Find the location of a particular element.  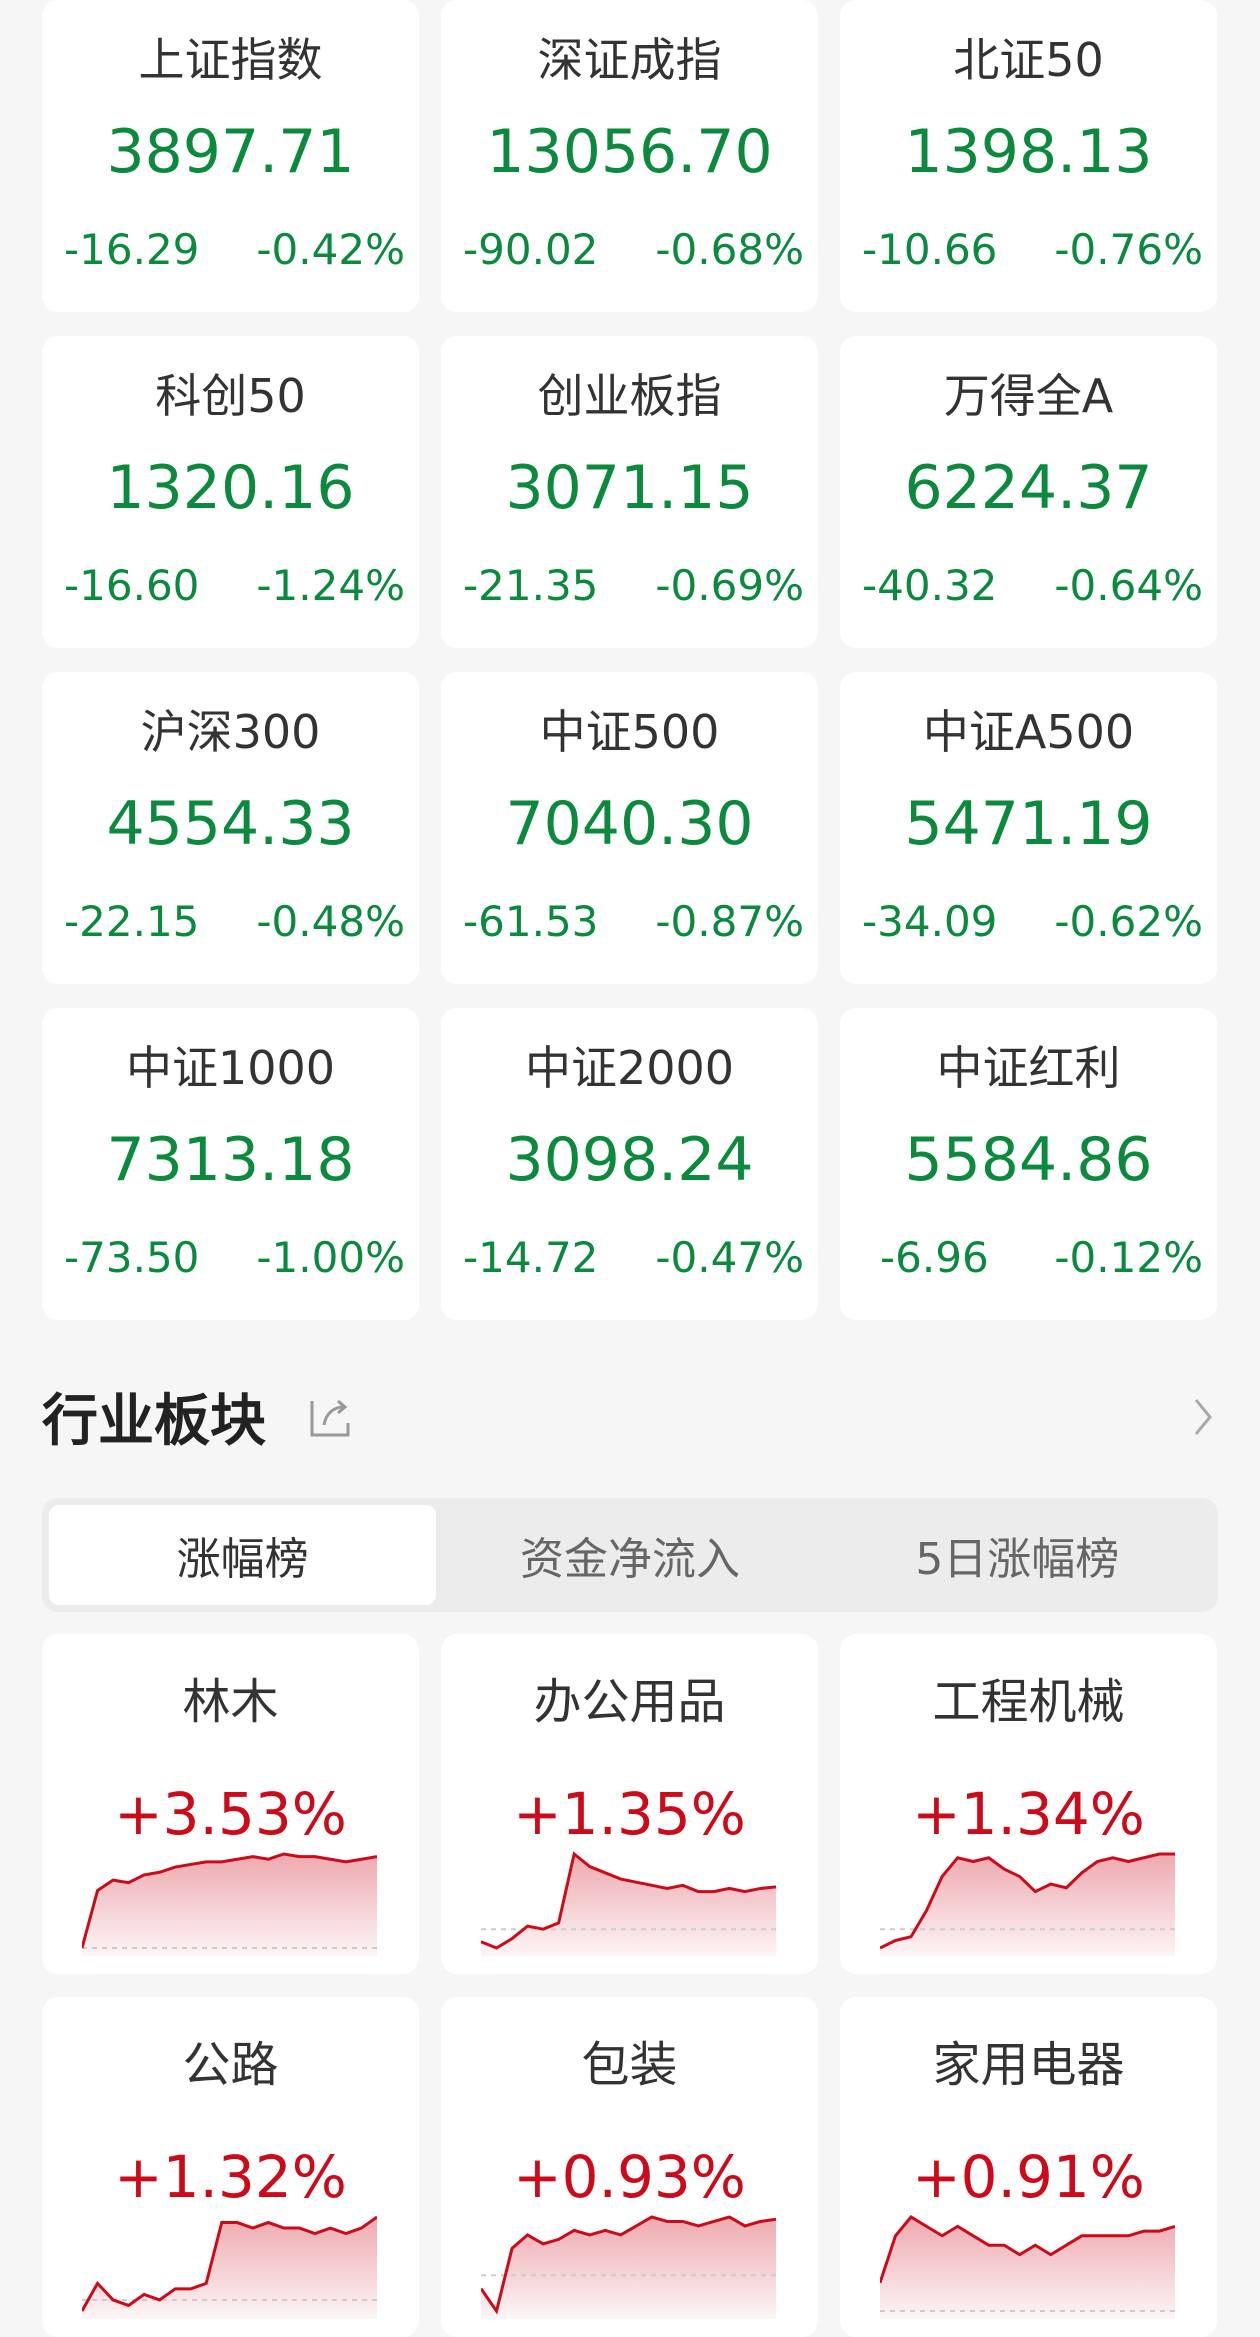

index-pct: -0.48% is located at coordinates (330, 921).